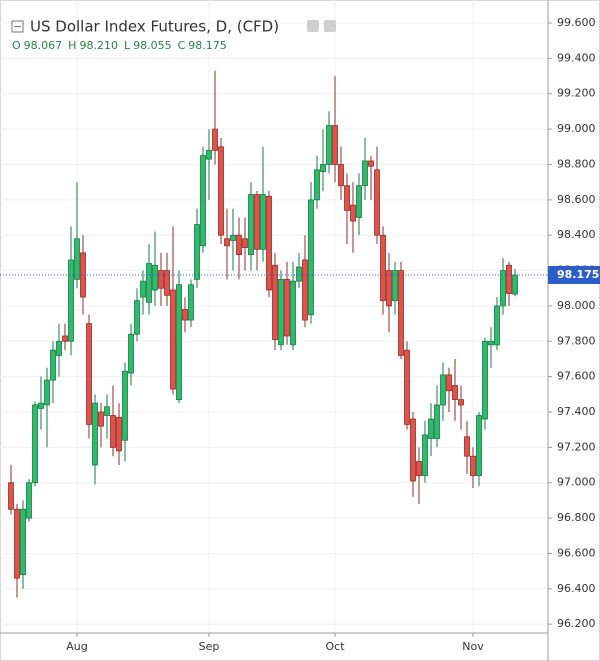 The width and height of the screenshot is (600, 661). What do you see at coordinates (576, 199) in the screenshot?
I see `y-tick-label: 98.600` at bounding box center [576, 199].